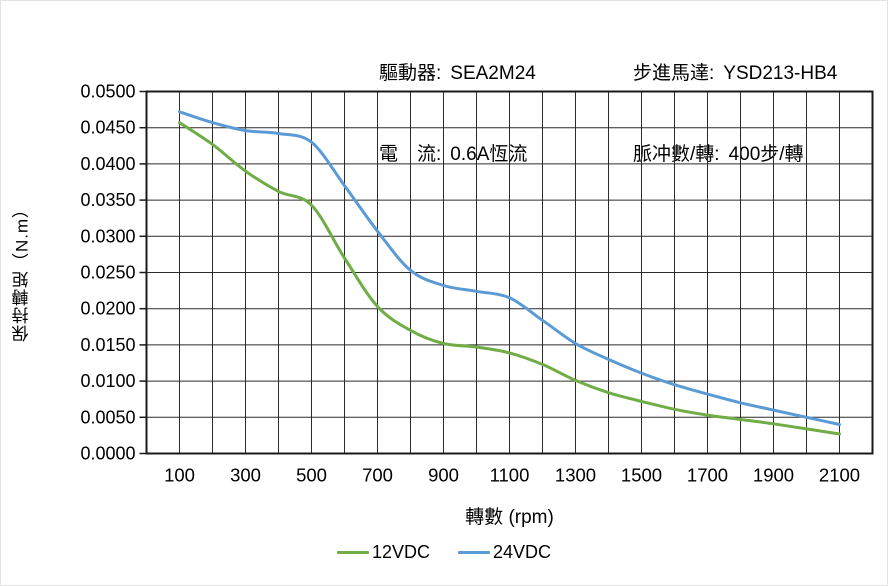 This screenshot has height=586, width=888. What do you see at coordinates (107, 417) in the screenshot?
I see `y-tick-label: 0.0050` at bounding box center [107, 417].